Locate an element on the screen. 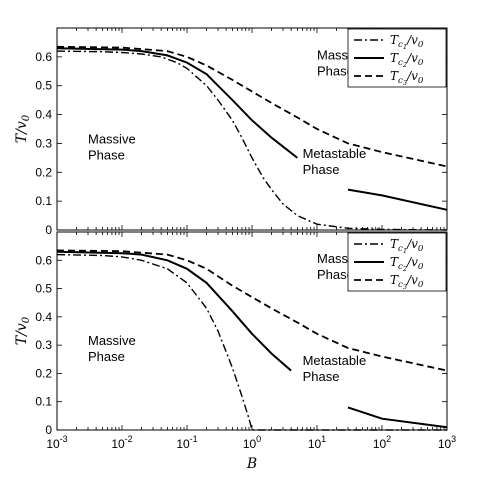 The height and width of the screenshot is (491, 495). x-axis-label: B is located at coordinates (251, 464).